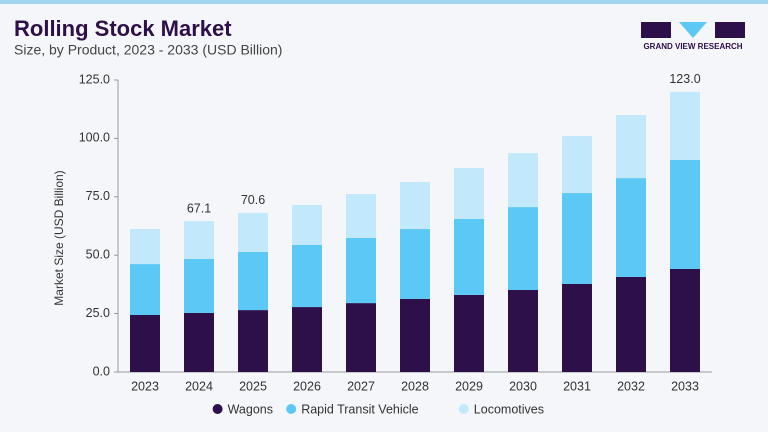  What do you see at coordinates (94, 138) in the screenshot?
I see `y-tick-label: 100.0` at bounding box center [94, 138].